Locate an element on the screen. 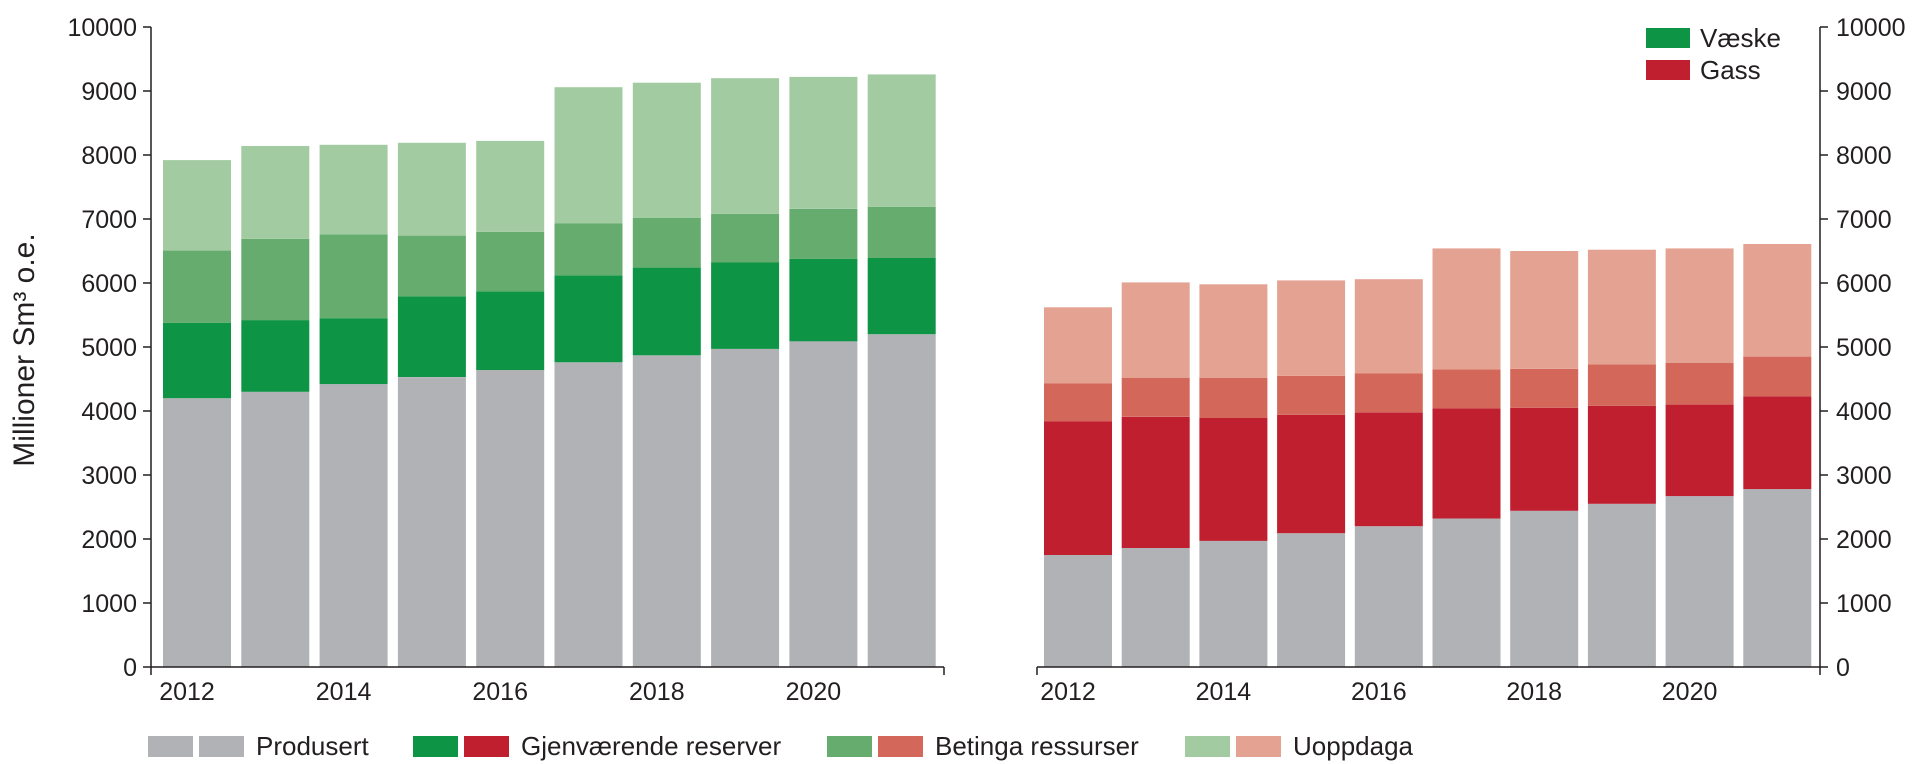  y-tick-label: 7000 is located at coordinates (1864, 220).